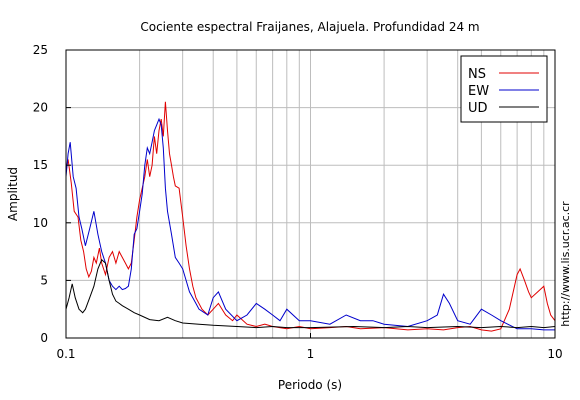 This screenshot has width=580, height=400. Describe the element at coordinates (13, 194) in the screenshot. I see `y-axis-label: Amplitud` at that location.